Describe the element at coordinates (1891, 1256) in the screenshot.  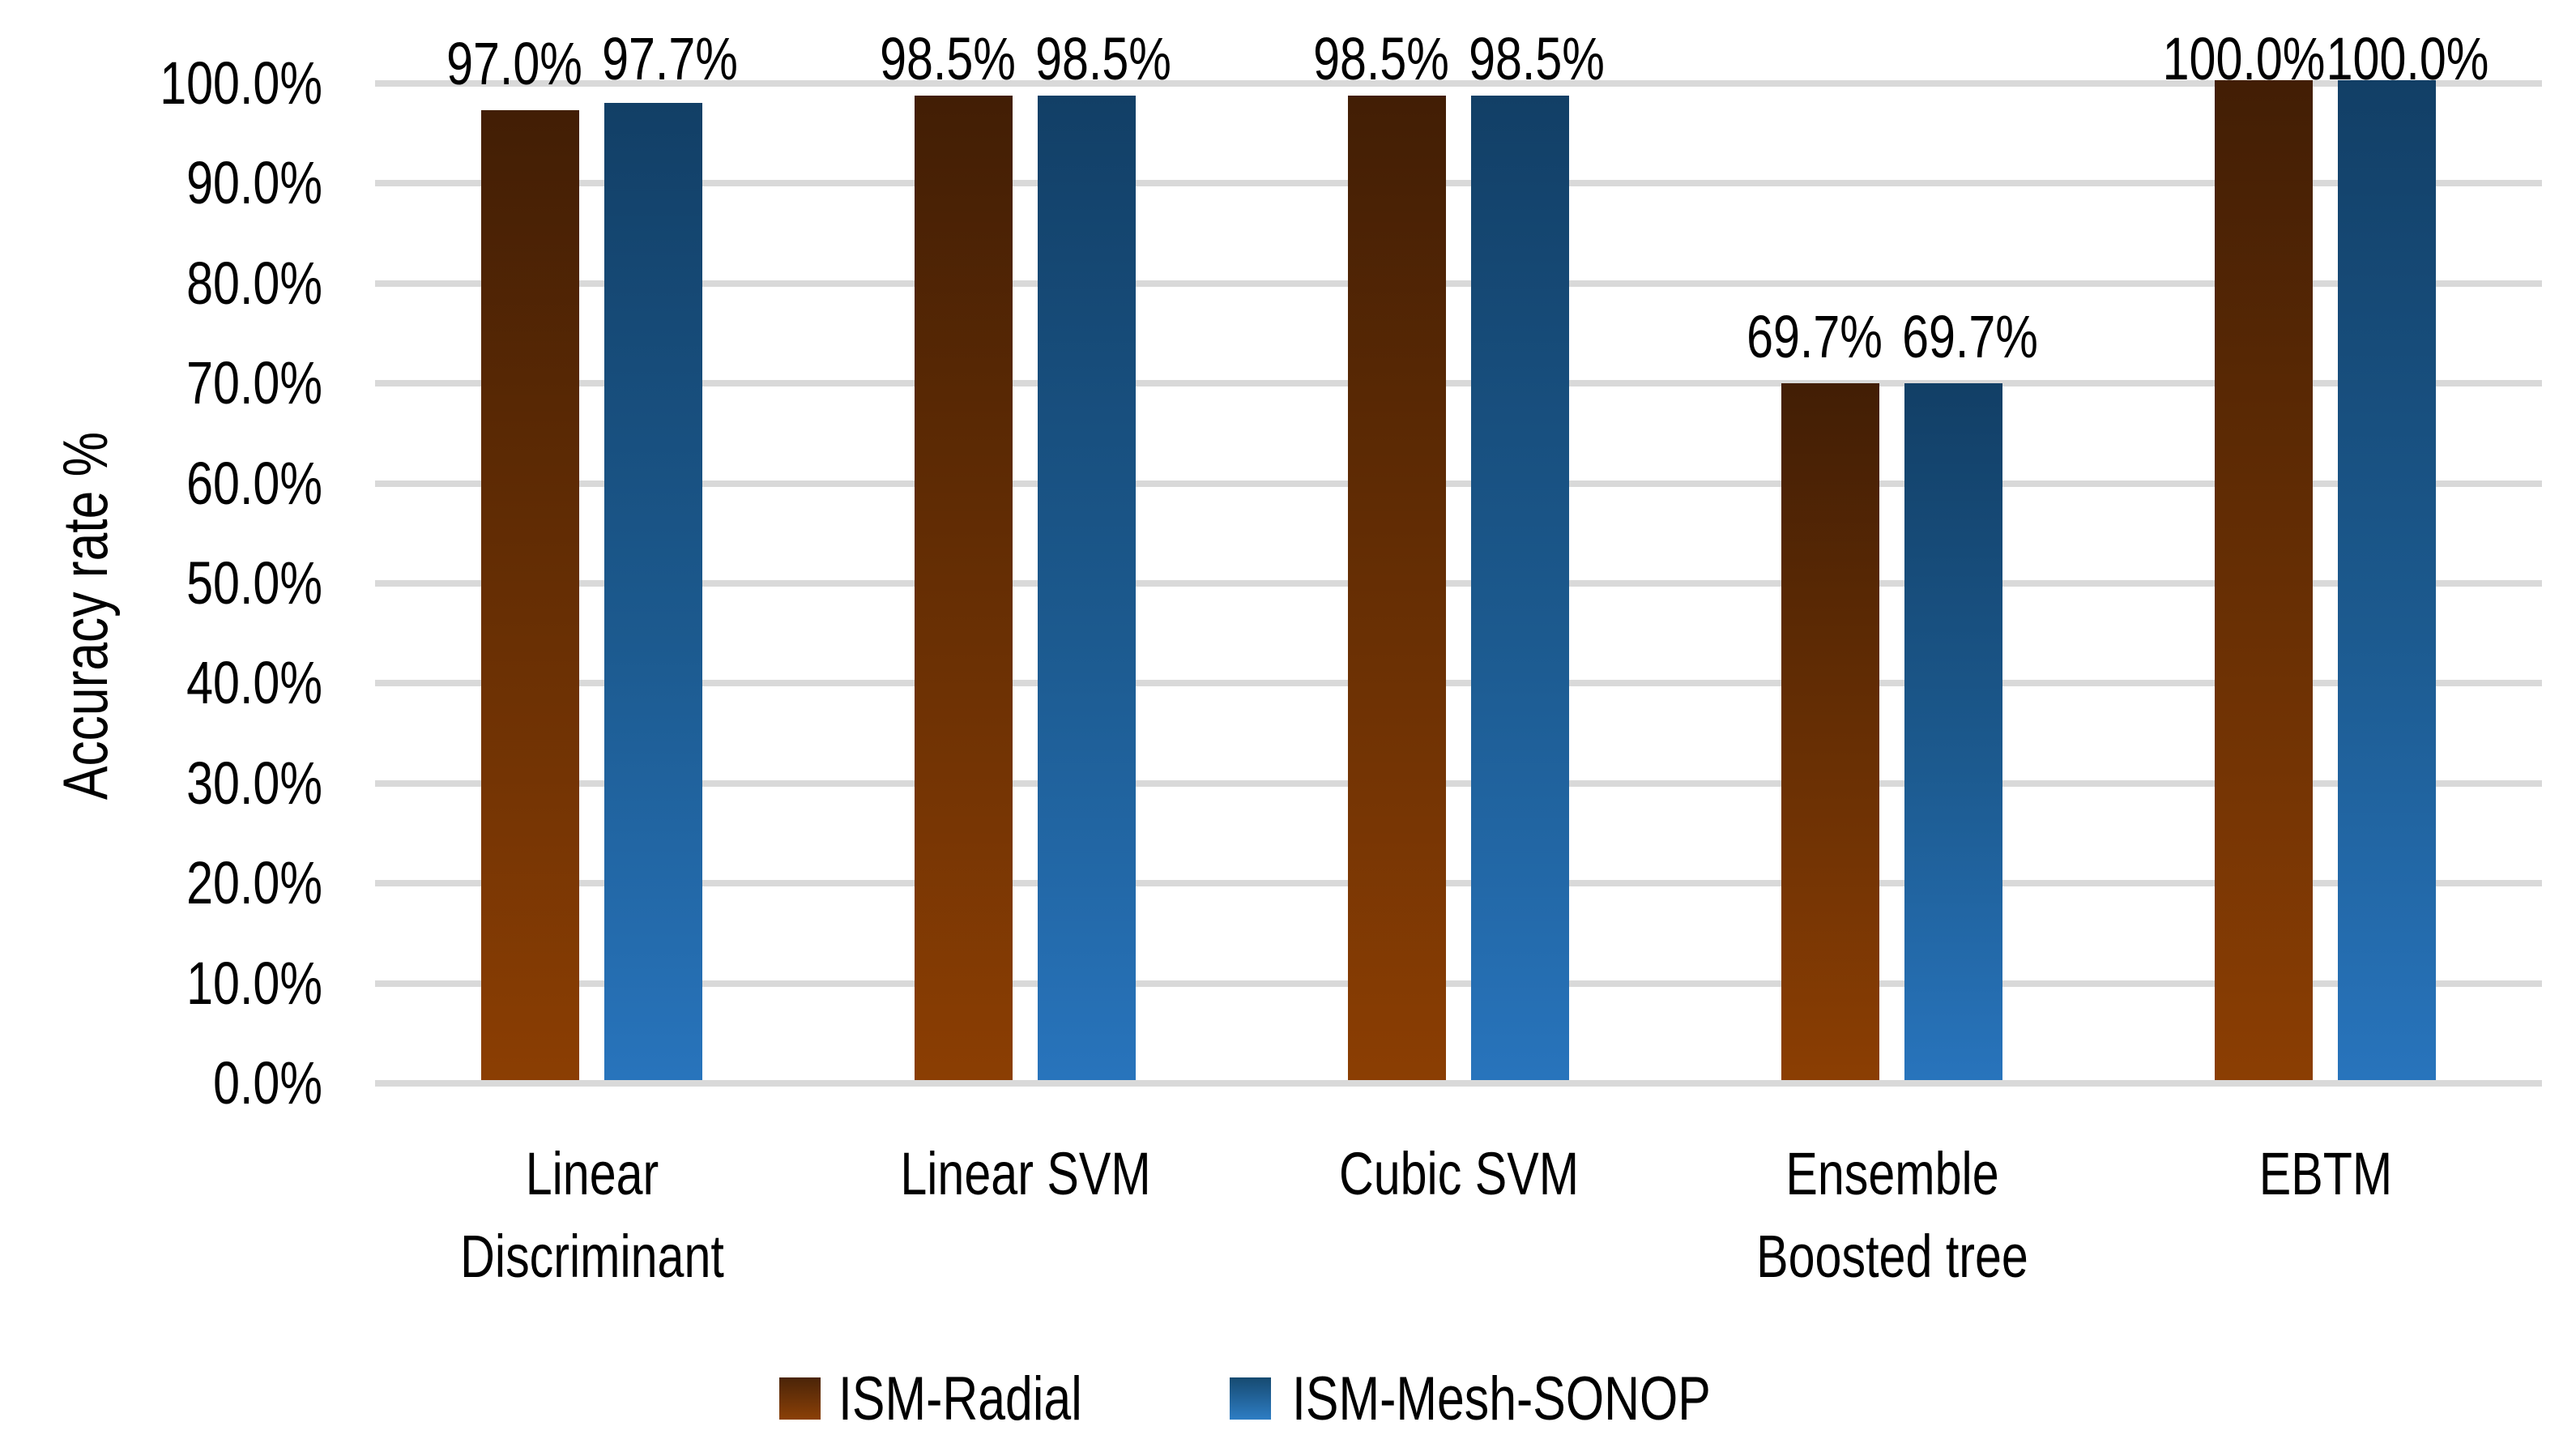
I see `category-label-line: Boosted tree` at that location.